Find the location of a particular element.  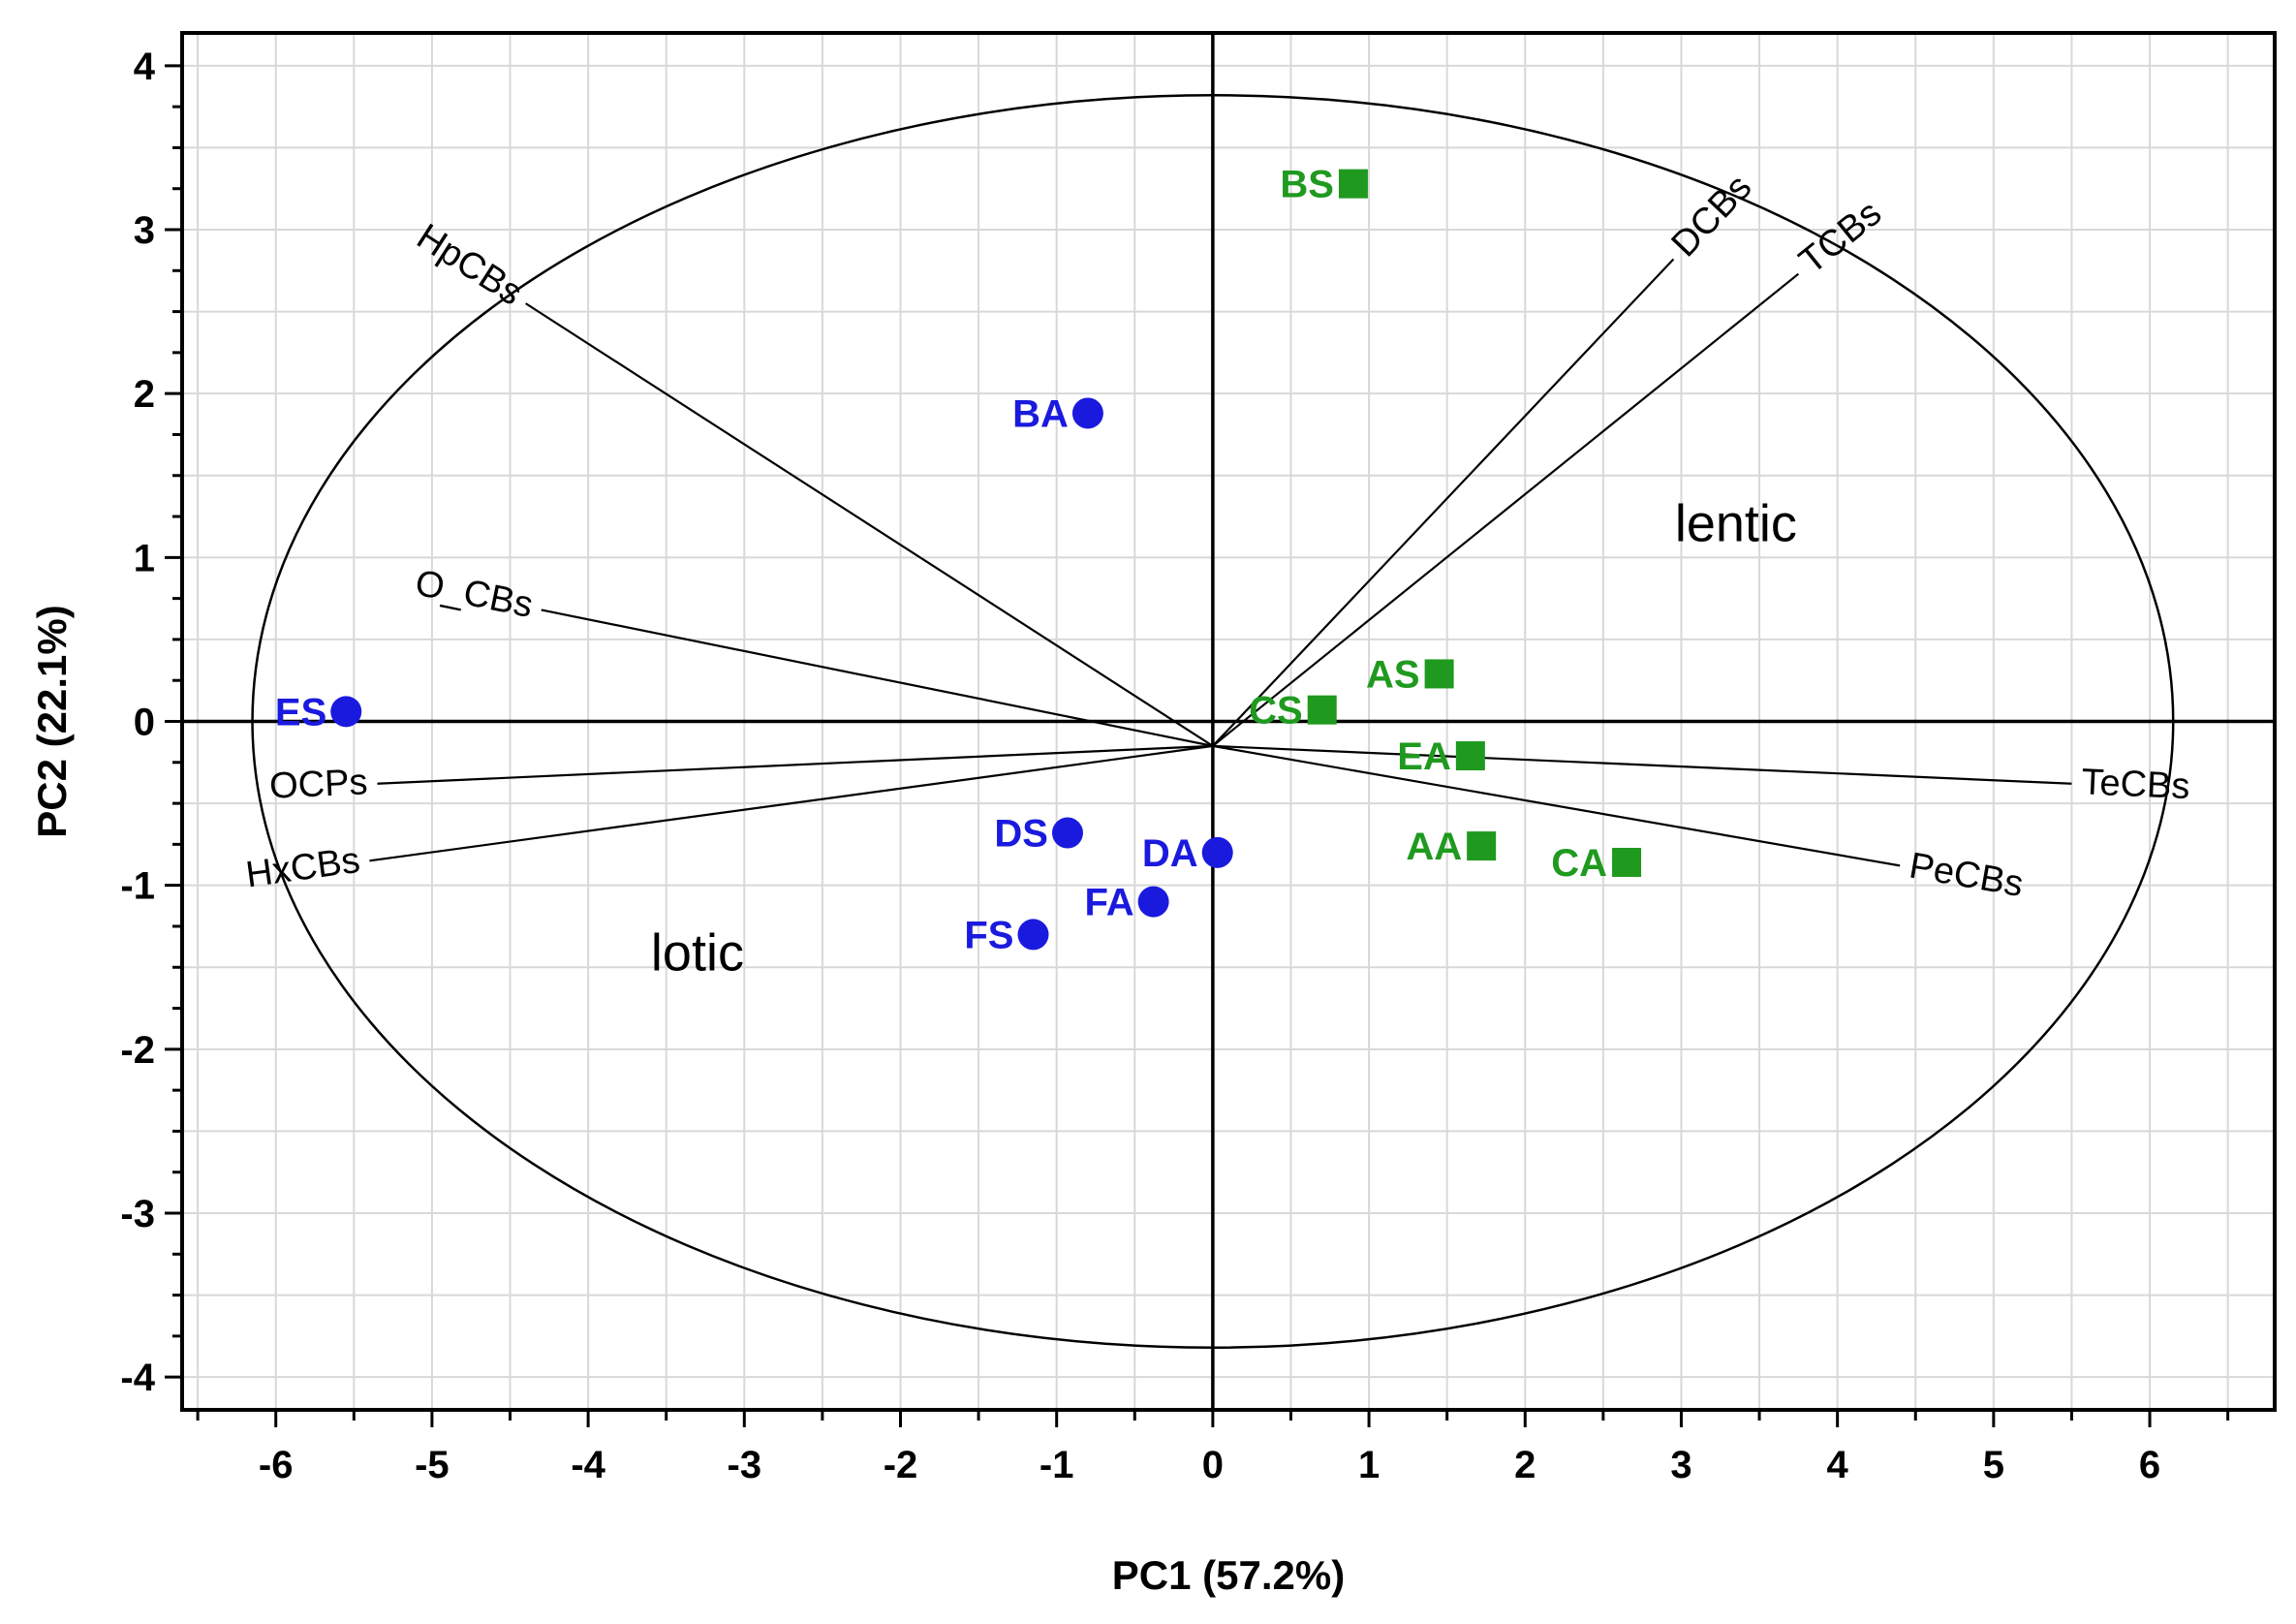

y-tick-label: -3 is located at coordinates (137, 1214).